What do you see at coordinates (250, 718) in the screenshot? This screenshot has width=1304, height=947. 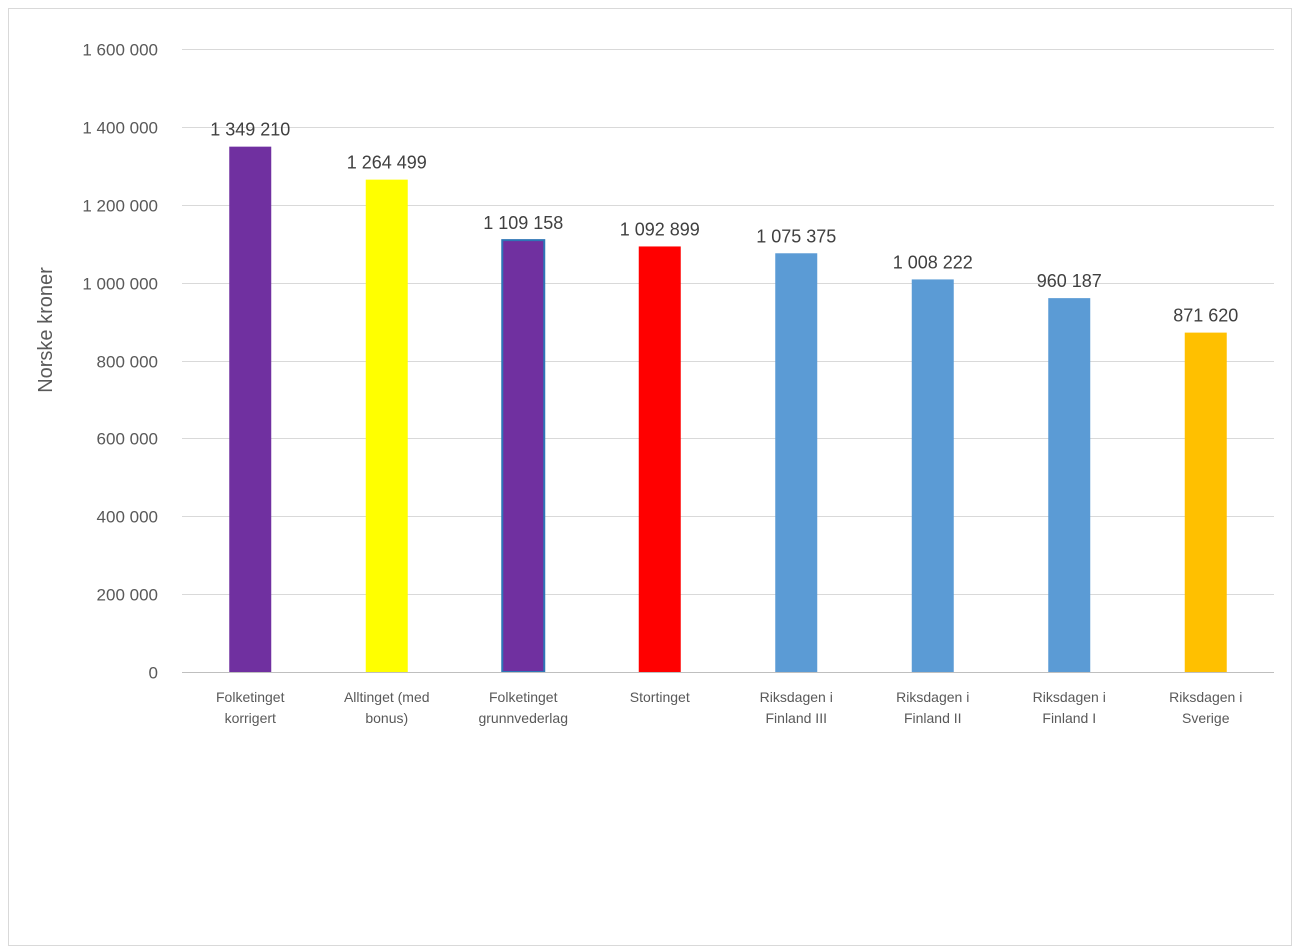 I see `x-tick-label: korrigert` at bounding box center [250, 718].